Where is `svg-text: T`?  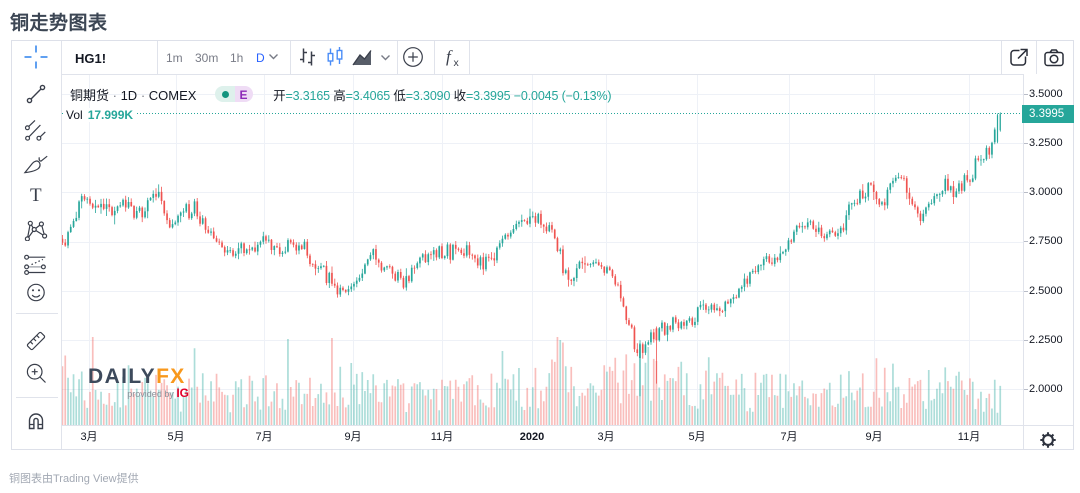
svg-text: T is located at coordinates (36, 195).